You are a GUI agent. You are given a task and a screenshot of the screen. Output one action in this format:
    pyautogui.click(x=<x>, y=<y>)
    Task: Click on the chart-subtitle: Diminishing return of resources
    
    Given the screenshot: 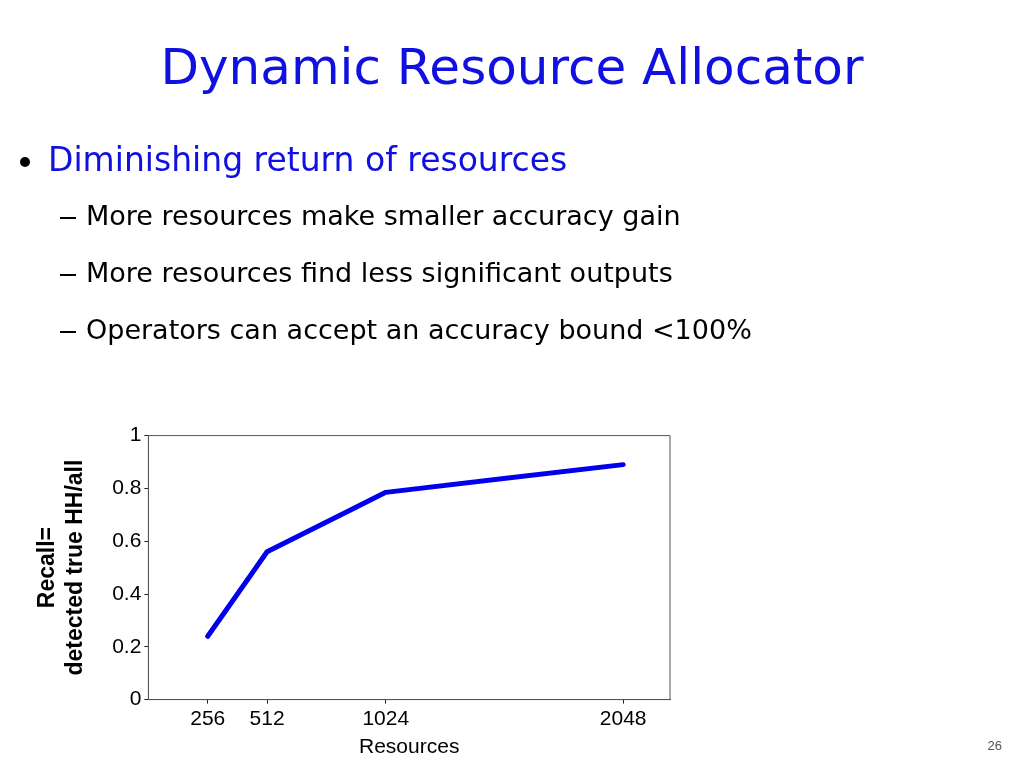 What is the action you would take?
    pyautogui.click(x=308, y=159)
    